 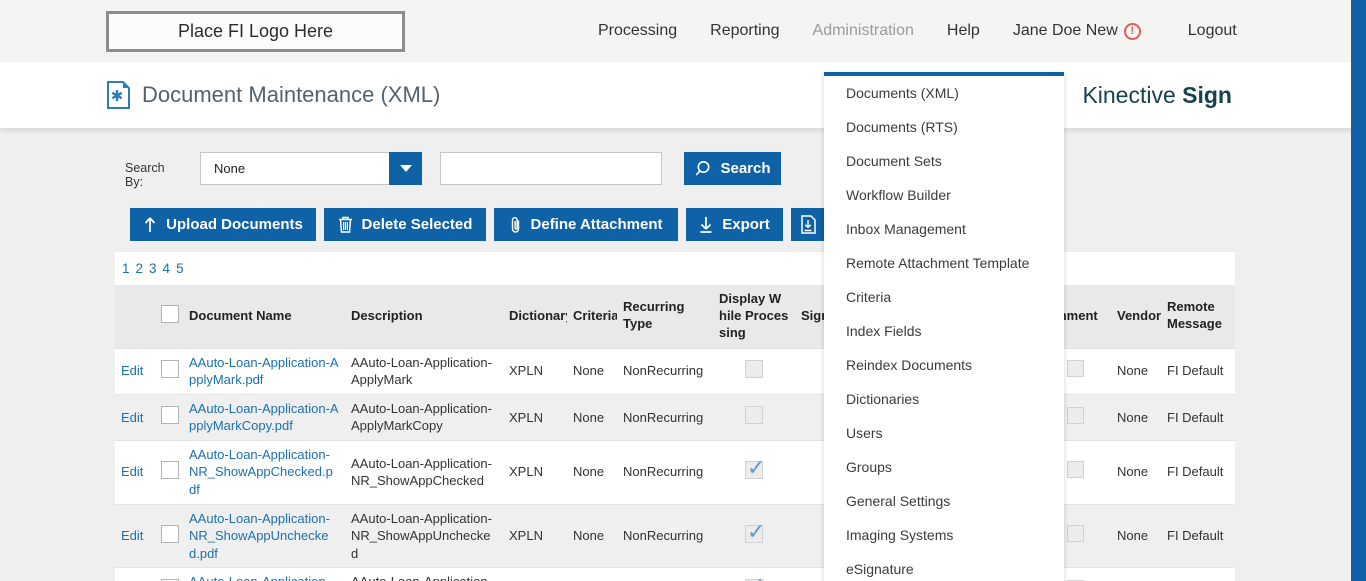 I want to click on menu-item-dictionaries: Dictionaries, so click(x=883, y=399).